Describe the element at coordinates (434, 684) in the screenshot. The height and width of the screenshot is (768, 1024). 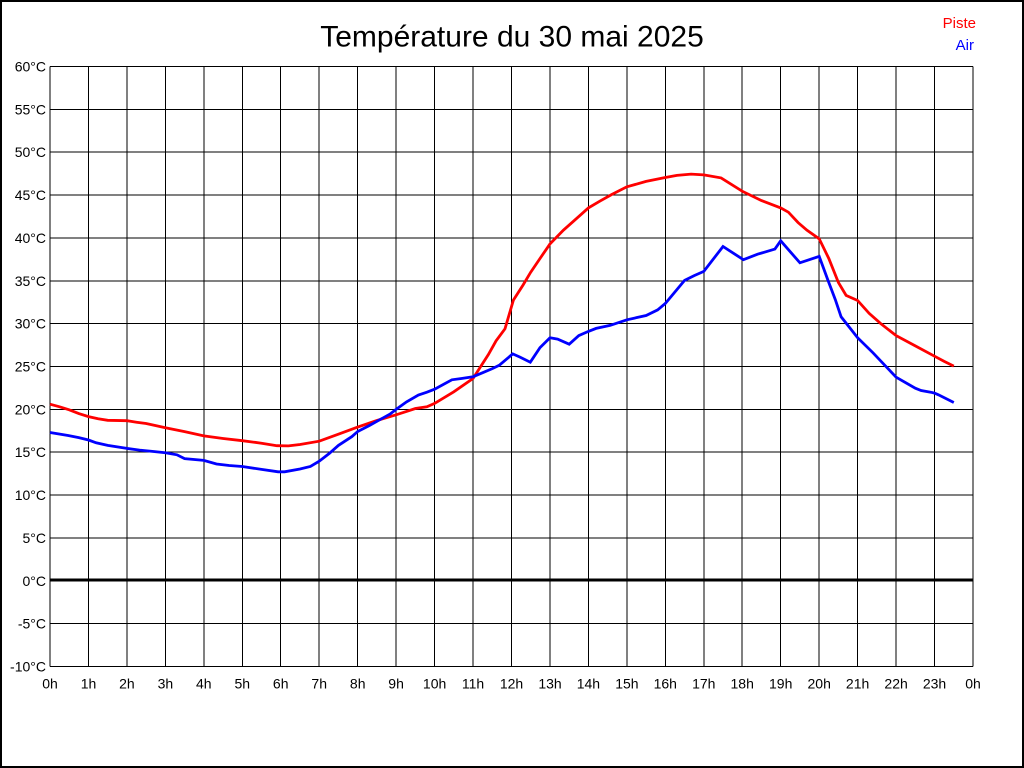
I see `svg-text: 10h` at that location.